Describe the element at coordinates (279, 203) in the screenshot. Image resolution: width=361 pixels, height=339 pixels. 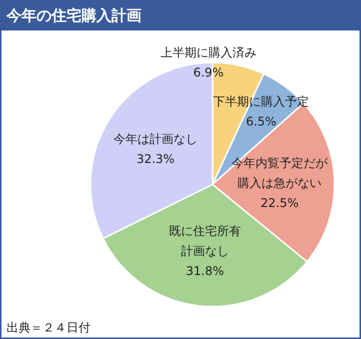
I see `data-label: 22.5%` at that location.